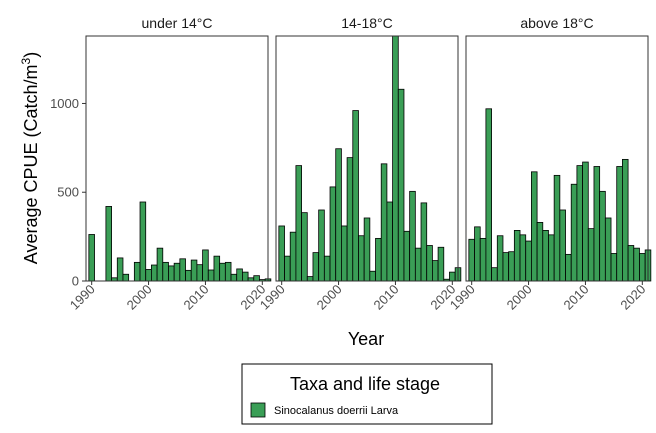 Image resolution: width=656 pixels, height=433 pixels. I want to click on y-tick-label: 0, so click(75, 281).